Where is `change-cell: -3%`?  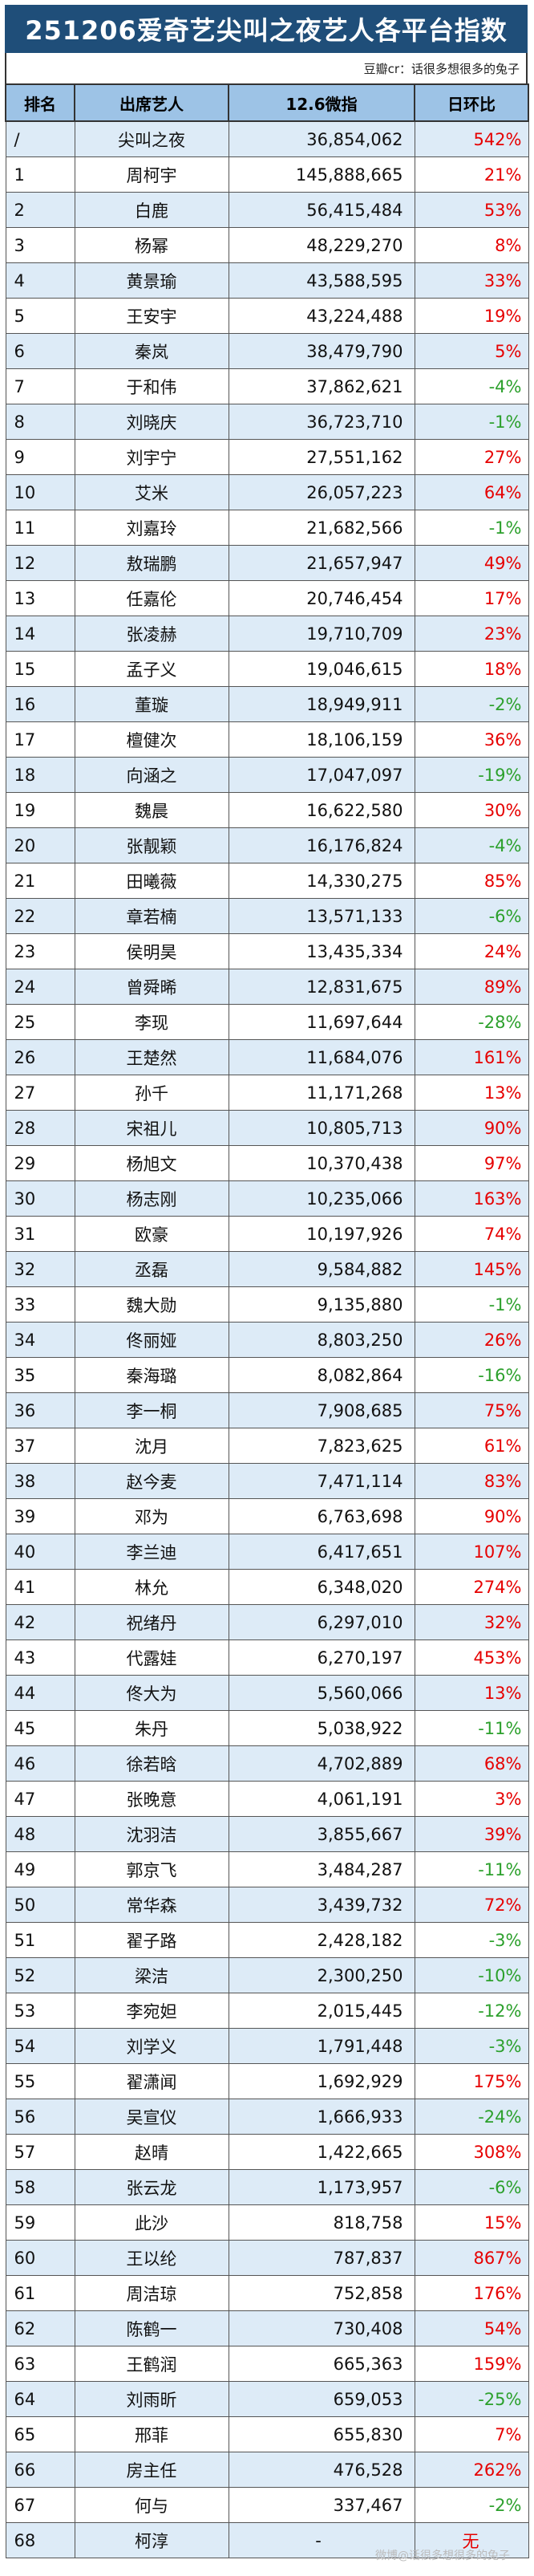
change-cell: -3% is located at coordinates (472, 1940).